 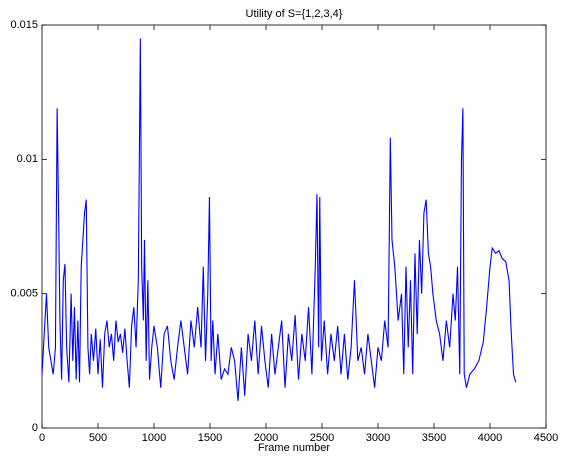 I want to click on x-tick-label: 3500, so click(x=434, y=438).